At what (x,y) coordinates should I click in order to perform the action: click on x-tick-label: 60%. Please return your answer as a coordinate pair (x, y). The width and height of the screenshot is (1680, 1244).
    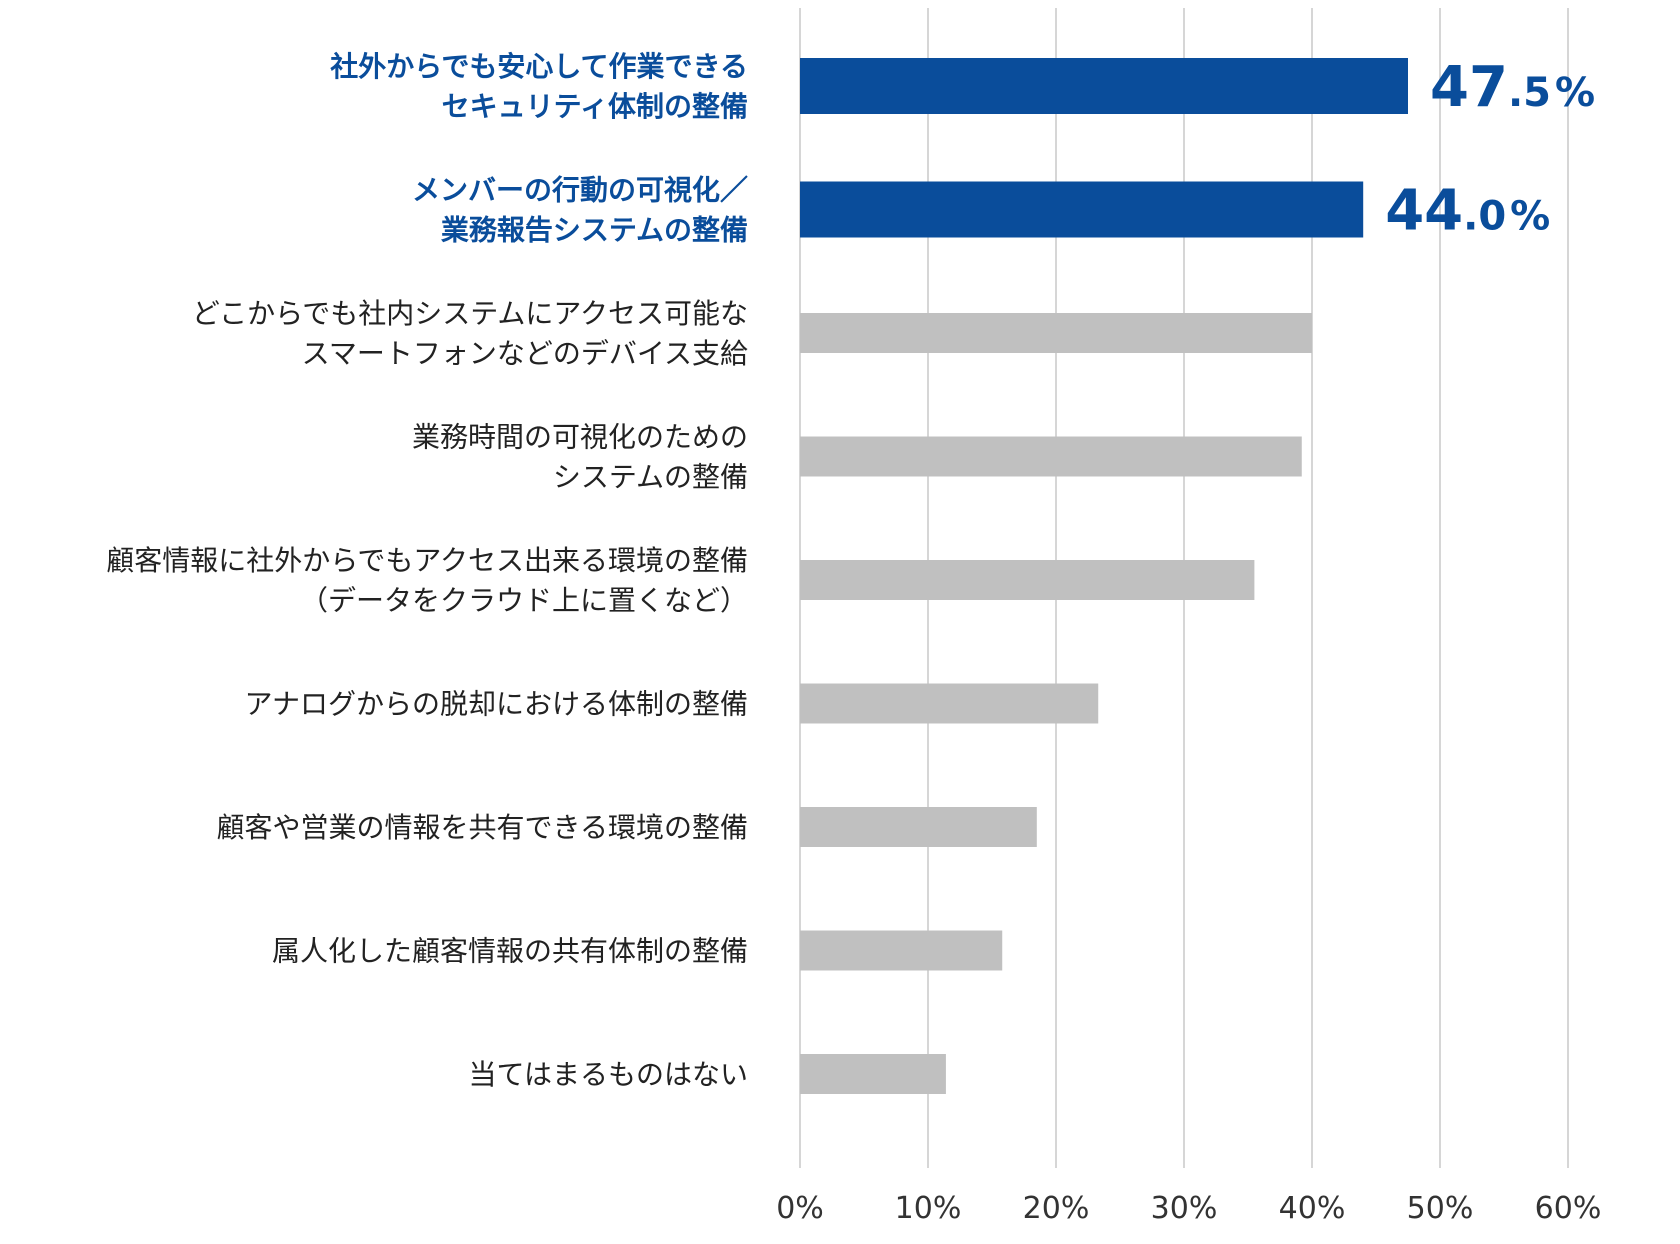
    Looking at the image, I should click on (1568, 1208).